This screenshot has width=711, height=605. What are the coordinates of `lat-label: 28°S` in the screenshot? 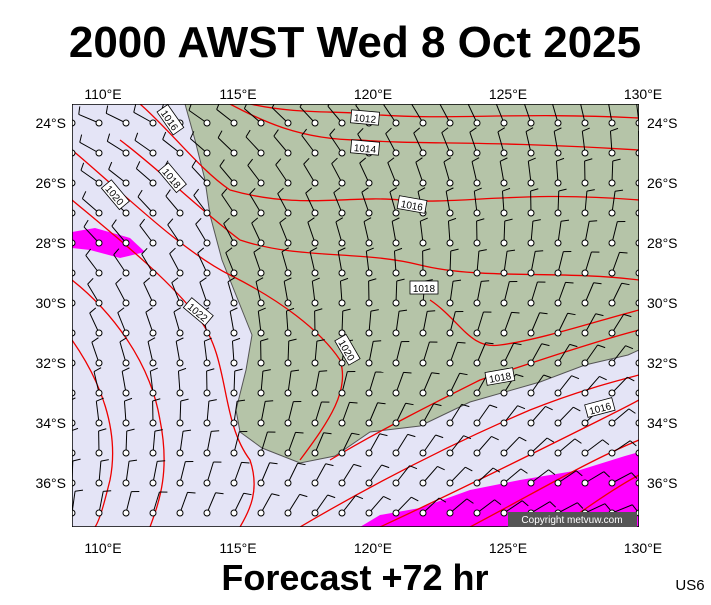 It's located at (662, 243).